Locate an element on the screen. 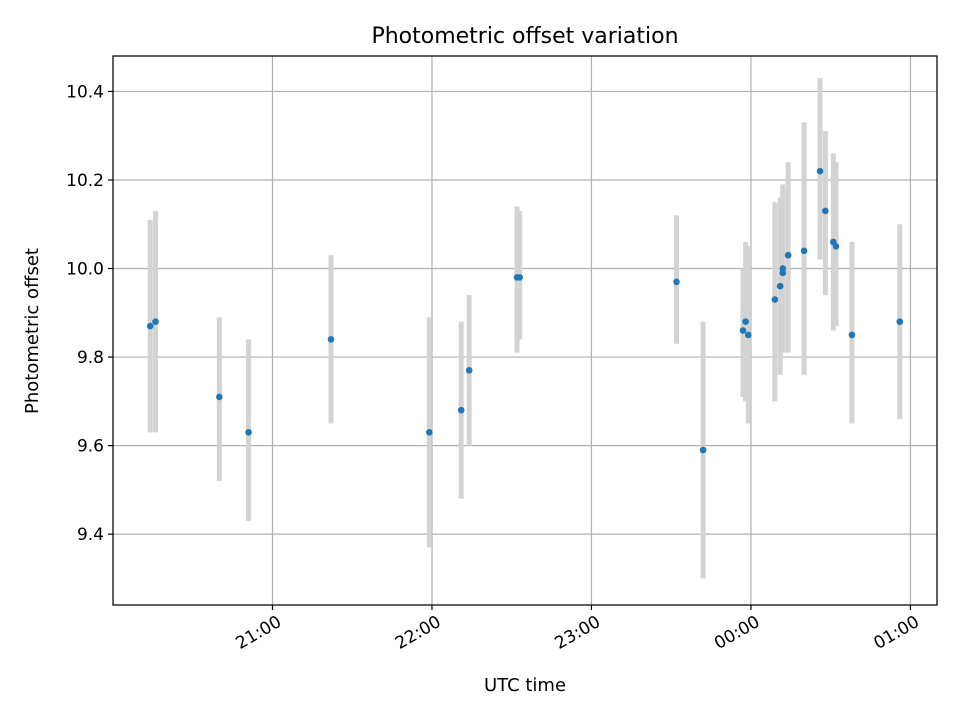 This screenshot has width=960, height=724. y-tick-label: 10.2 is located at coordinates (85, 181).